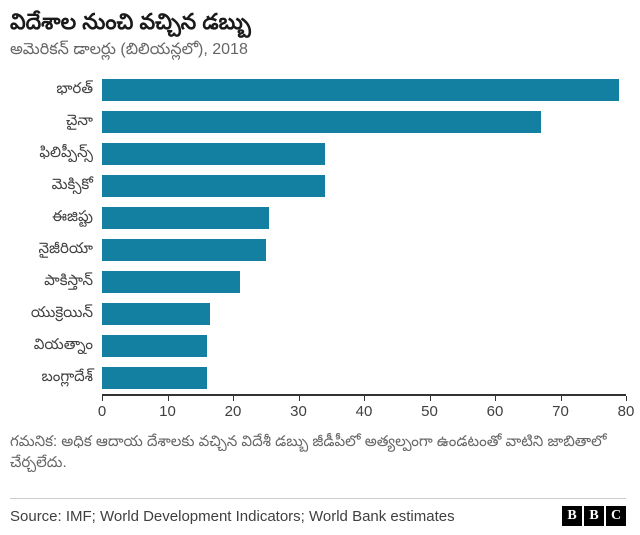  What do you see at coordinates (63, 344) in the screenshot?
I see `category-label: వియత్నాం` at bounding box center [63, 344].